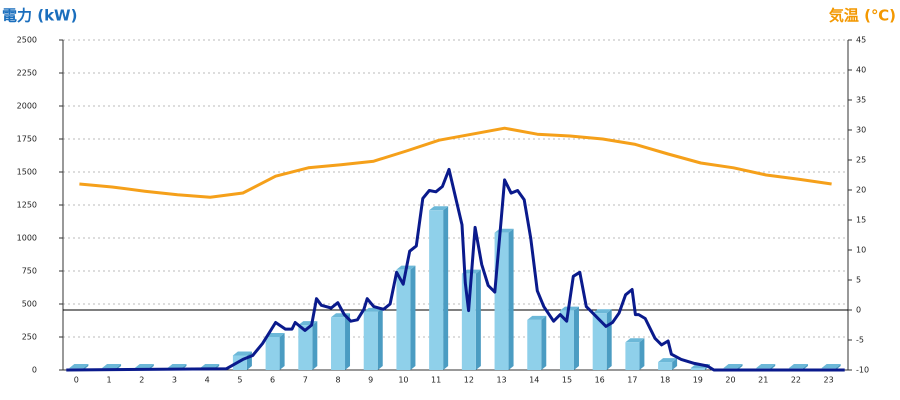  Describe the element at coordinates (858, 310) in the screenshot. I see `y2-tick-label: 0` at that location.